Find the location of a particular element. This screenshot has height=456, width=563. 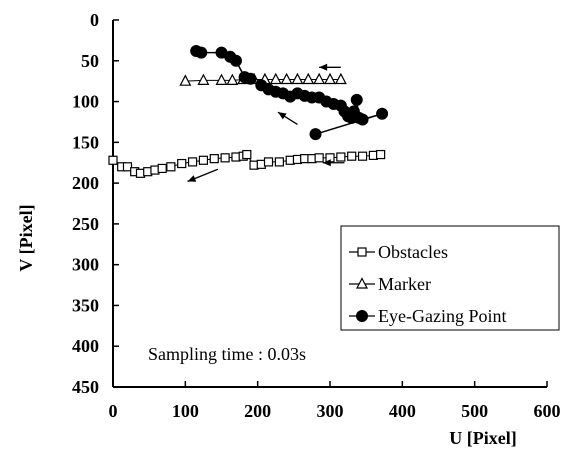

y-tick-label: 350 is located at coordinates (85, 305).